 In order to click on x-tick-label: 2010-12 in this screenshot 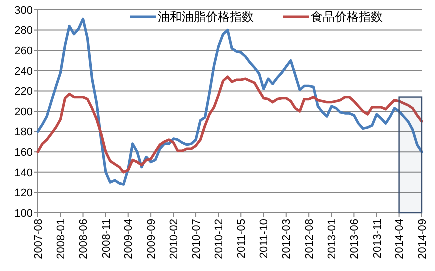, I will do `click(220, 239)`.